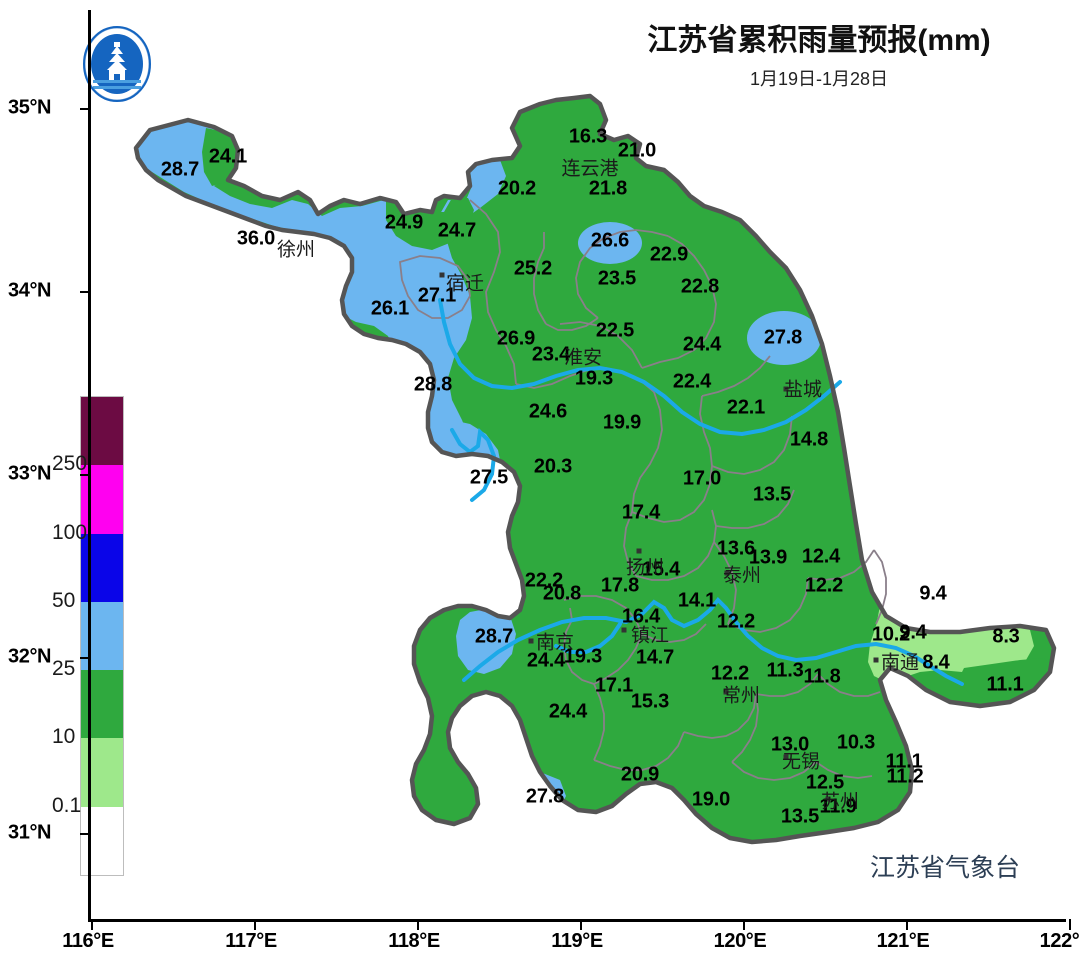 The image size is (1080, 969). Describe the element at coordinates (637, 150) in the screenshot. I see `rainfall-value-label: 21.0` at that location.